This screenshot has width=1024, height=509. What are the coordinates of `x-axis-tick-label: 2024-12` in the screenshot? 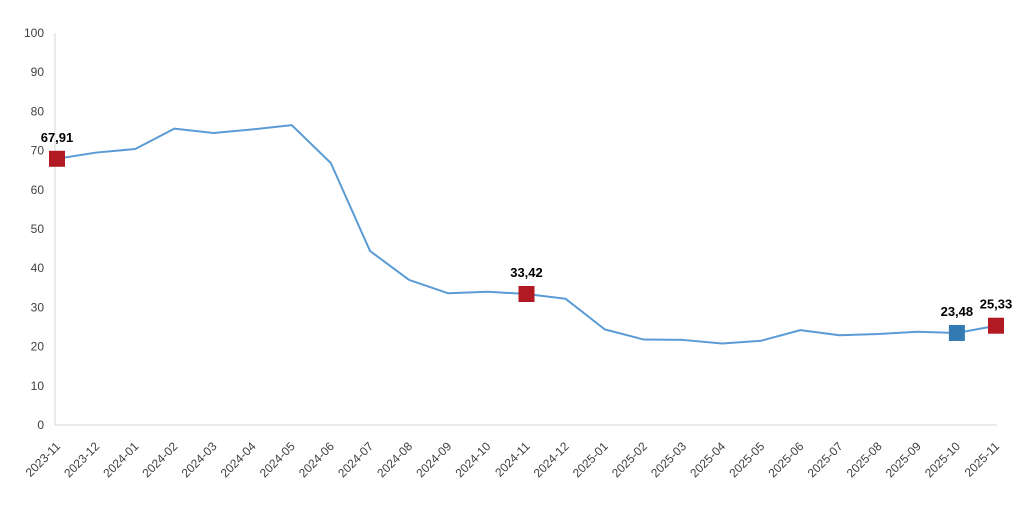 It's located at (551, 459).